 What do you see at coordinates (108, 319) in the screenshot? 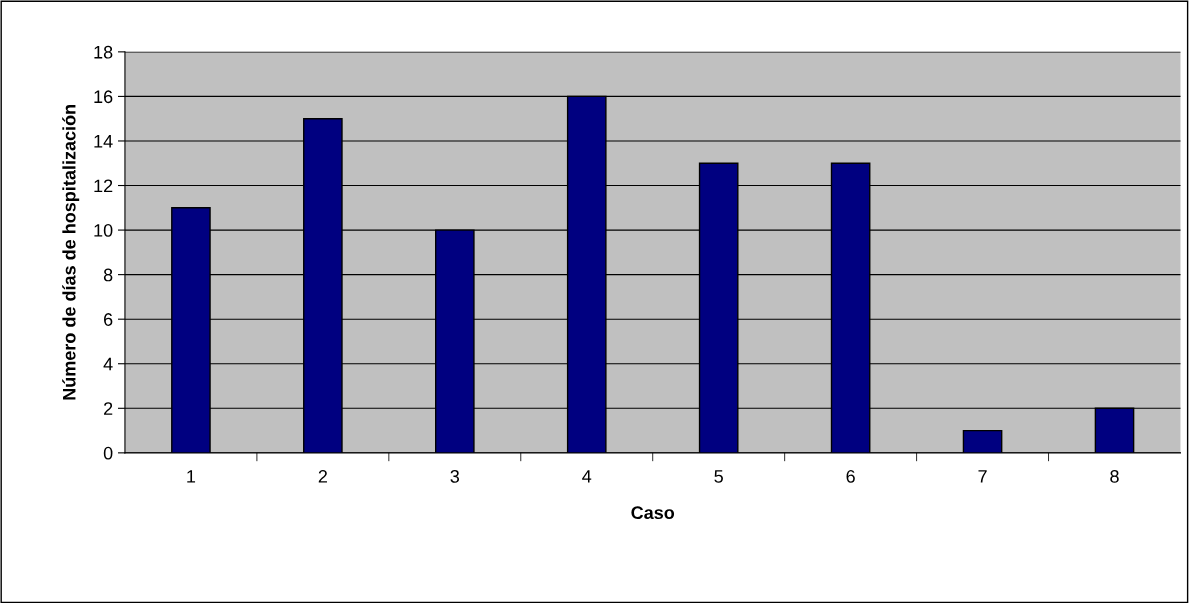
I see `y-tick-label: 6` at bounding box center [108, 319].